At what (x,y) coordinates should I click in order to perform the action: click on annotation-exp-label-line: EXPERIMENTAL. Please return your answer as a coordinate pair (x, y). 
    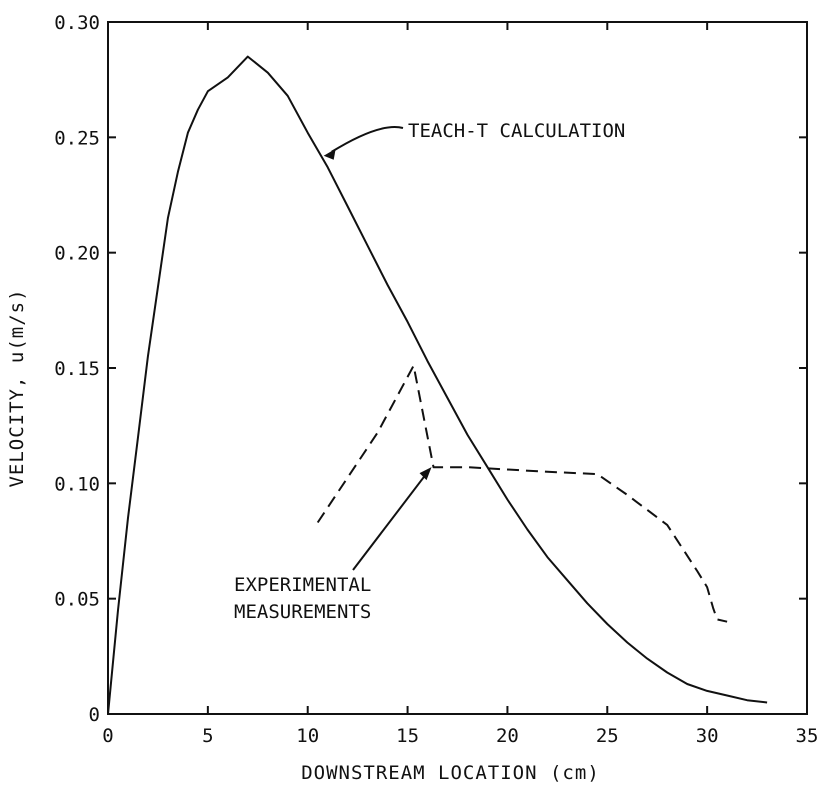
    Looking at the image, I should click on (302, 585).